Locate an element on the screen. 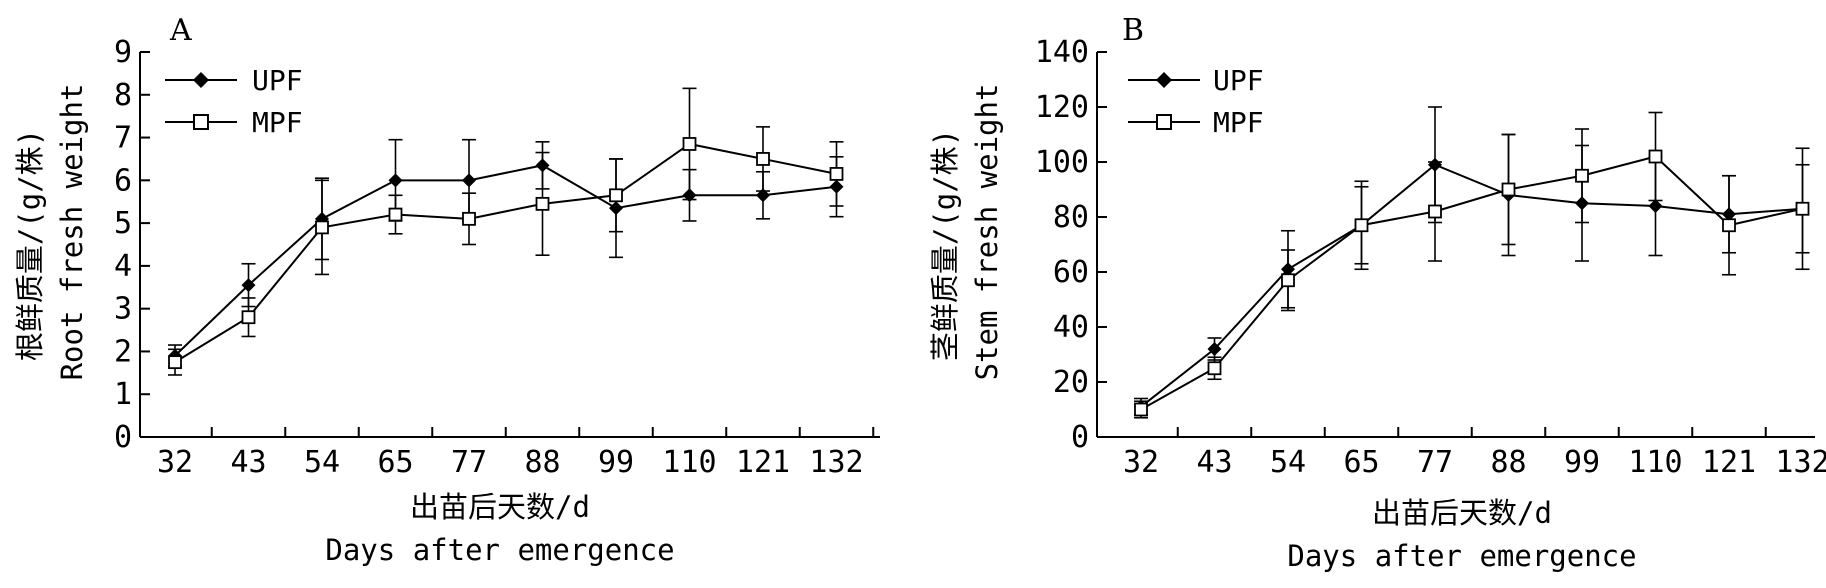 This screenshot has width=1826, height=588. y-axis-title-cn: 茎鲜质量/(g/株) is located at coordinates (945, 245).